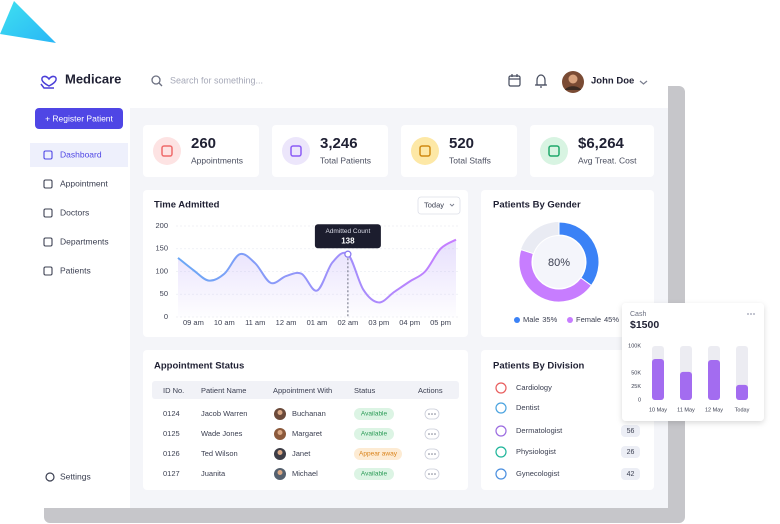 Image resolution: width=780 pixels, height=524 pixels. What do you see at coordinates (541, 81) in the screenshot?
I see `notifications-button` at bounding box center [541, 81].